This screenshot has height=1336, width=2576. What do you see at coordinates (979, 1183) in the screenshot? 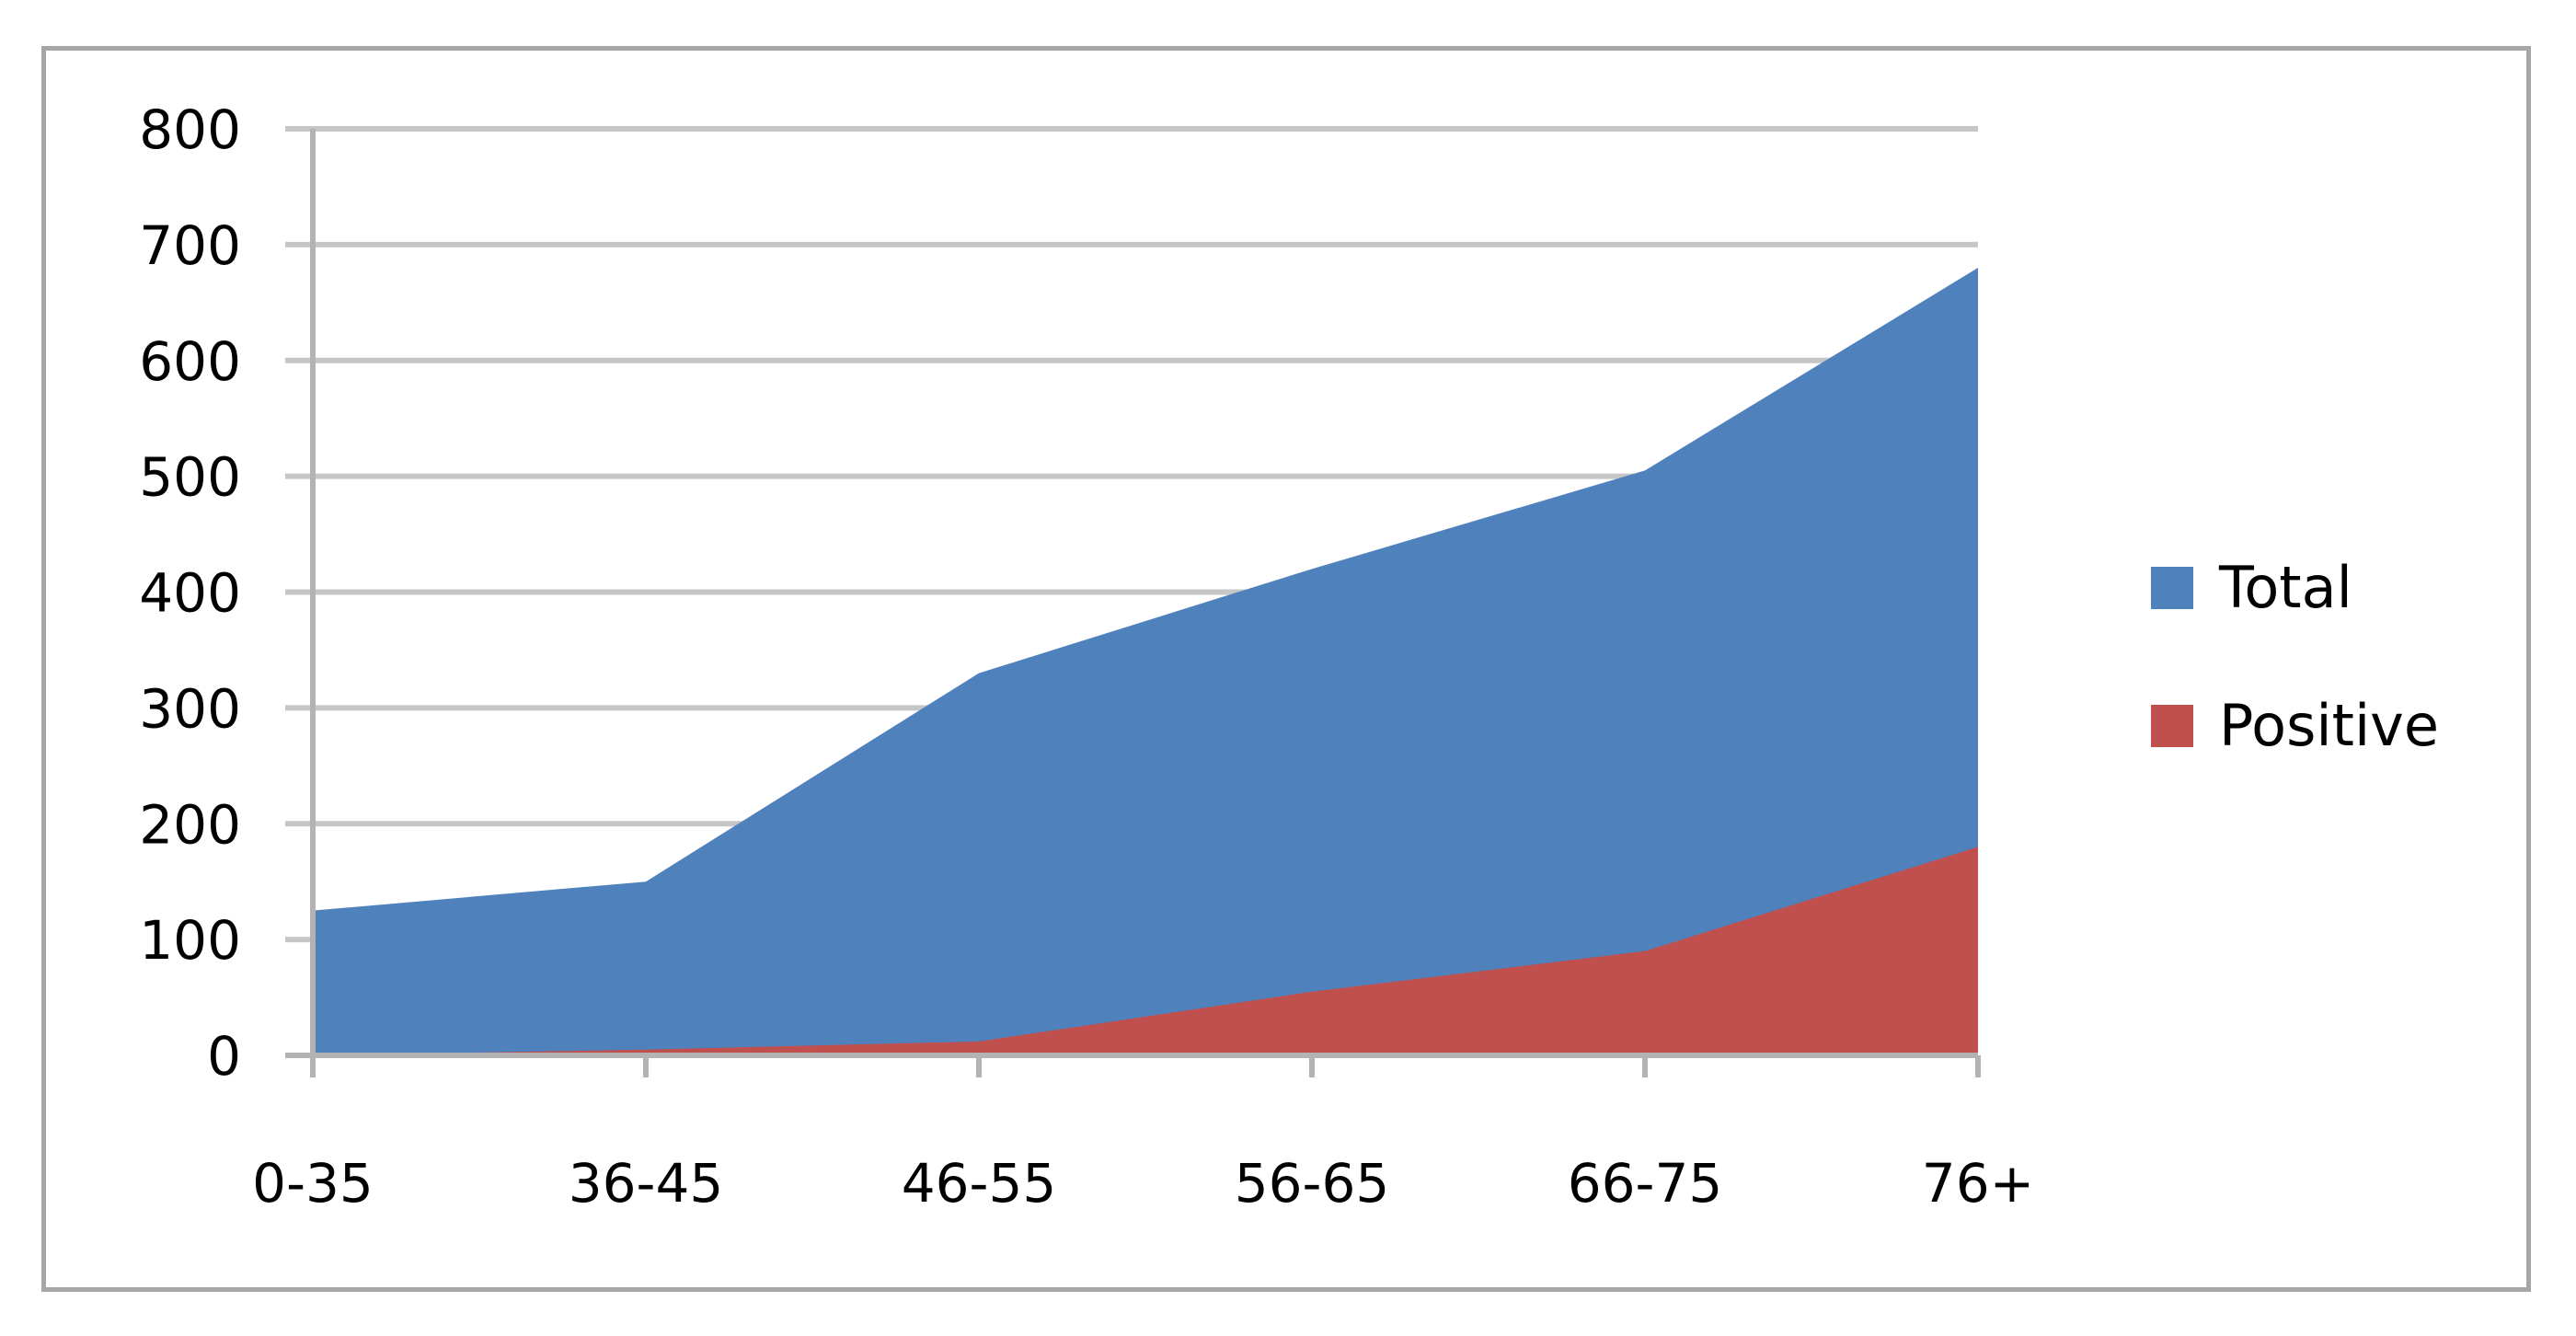
I see `x-tick-label-2: 46-55` at bounding box center [979, 1183].